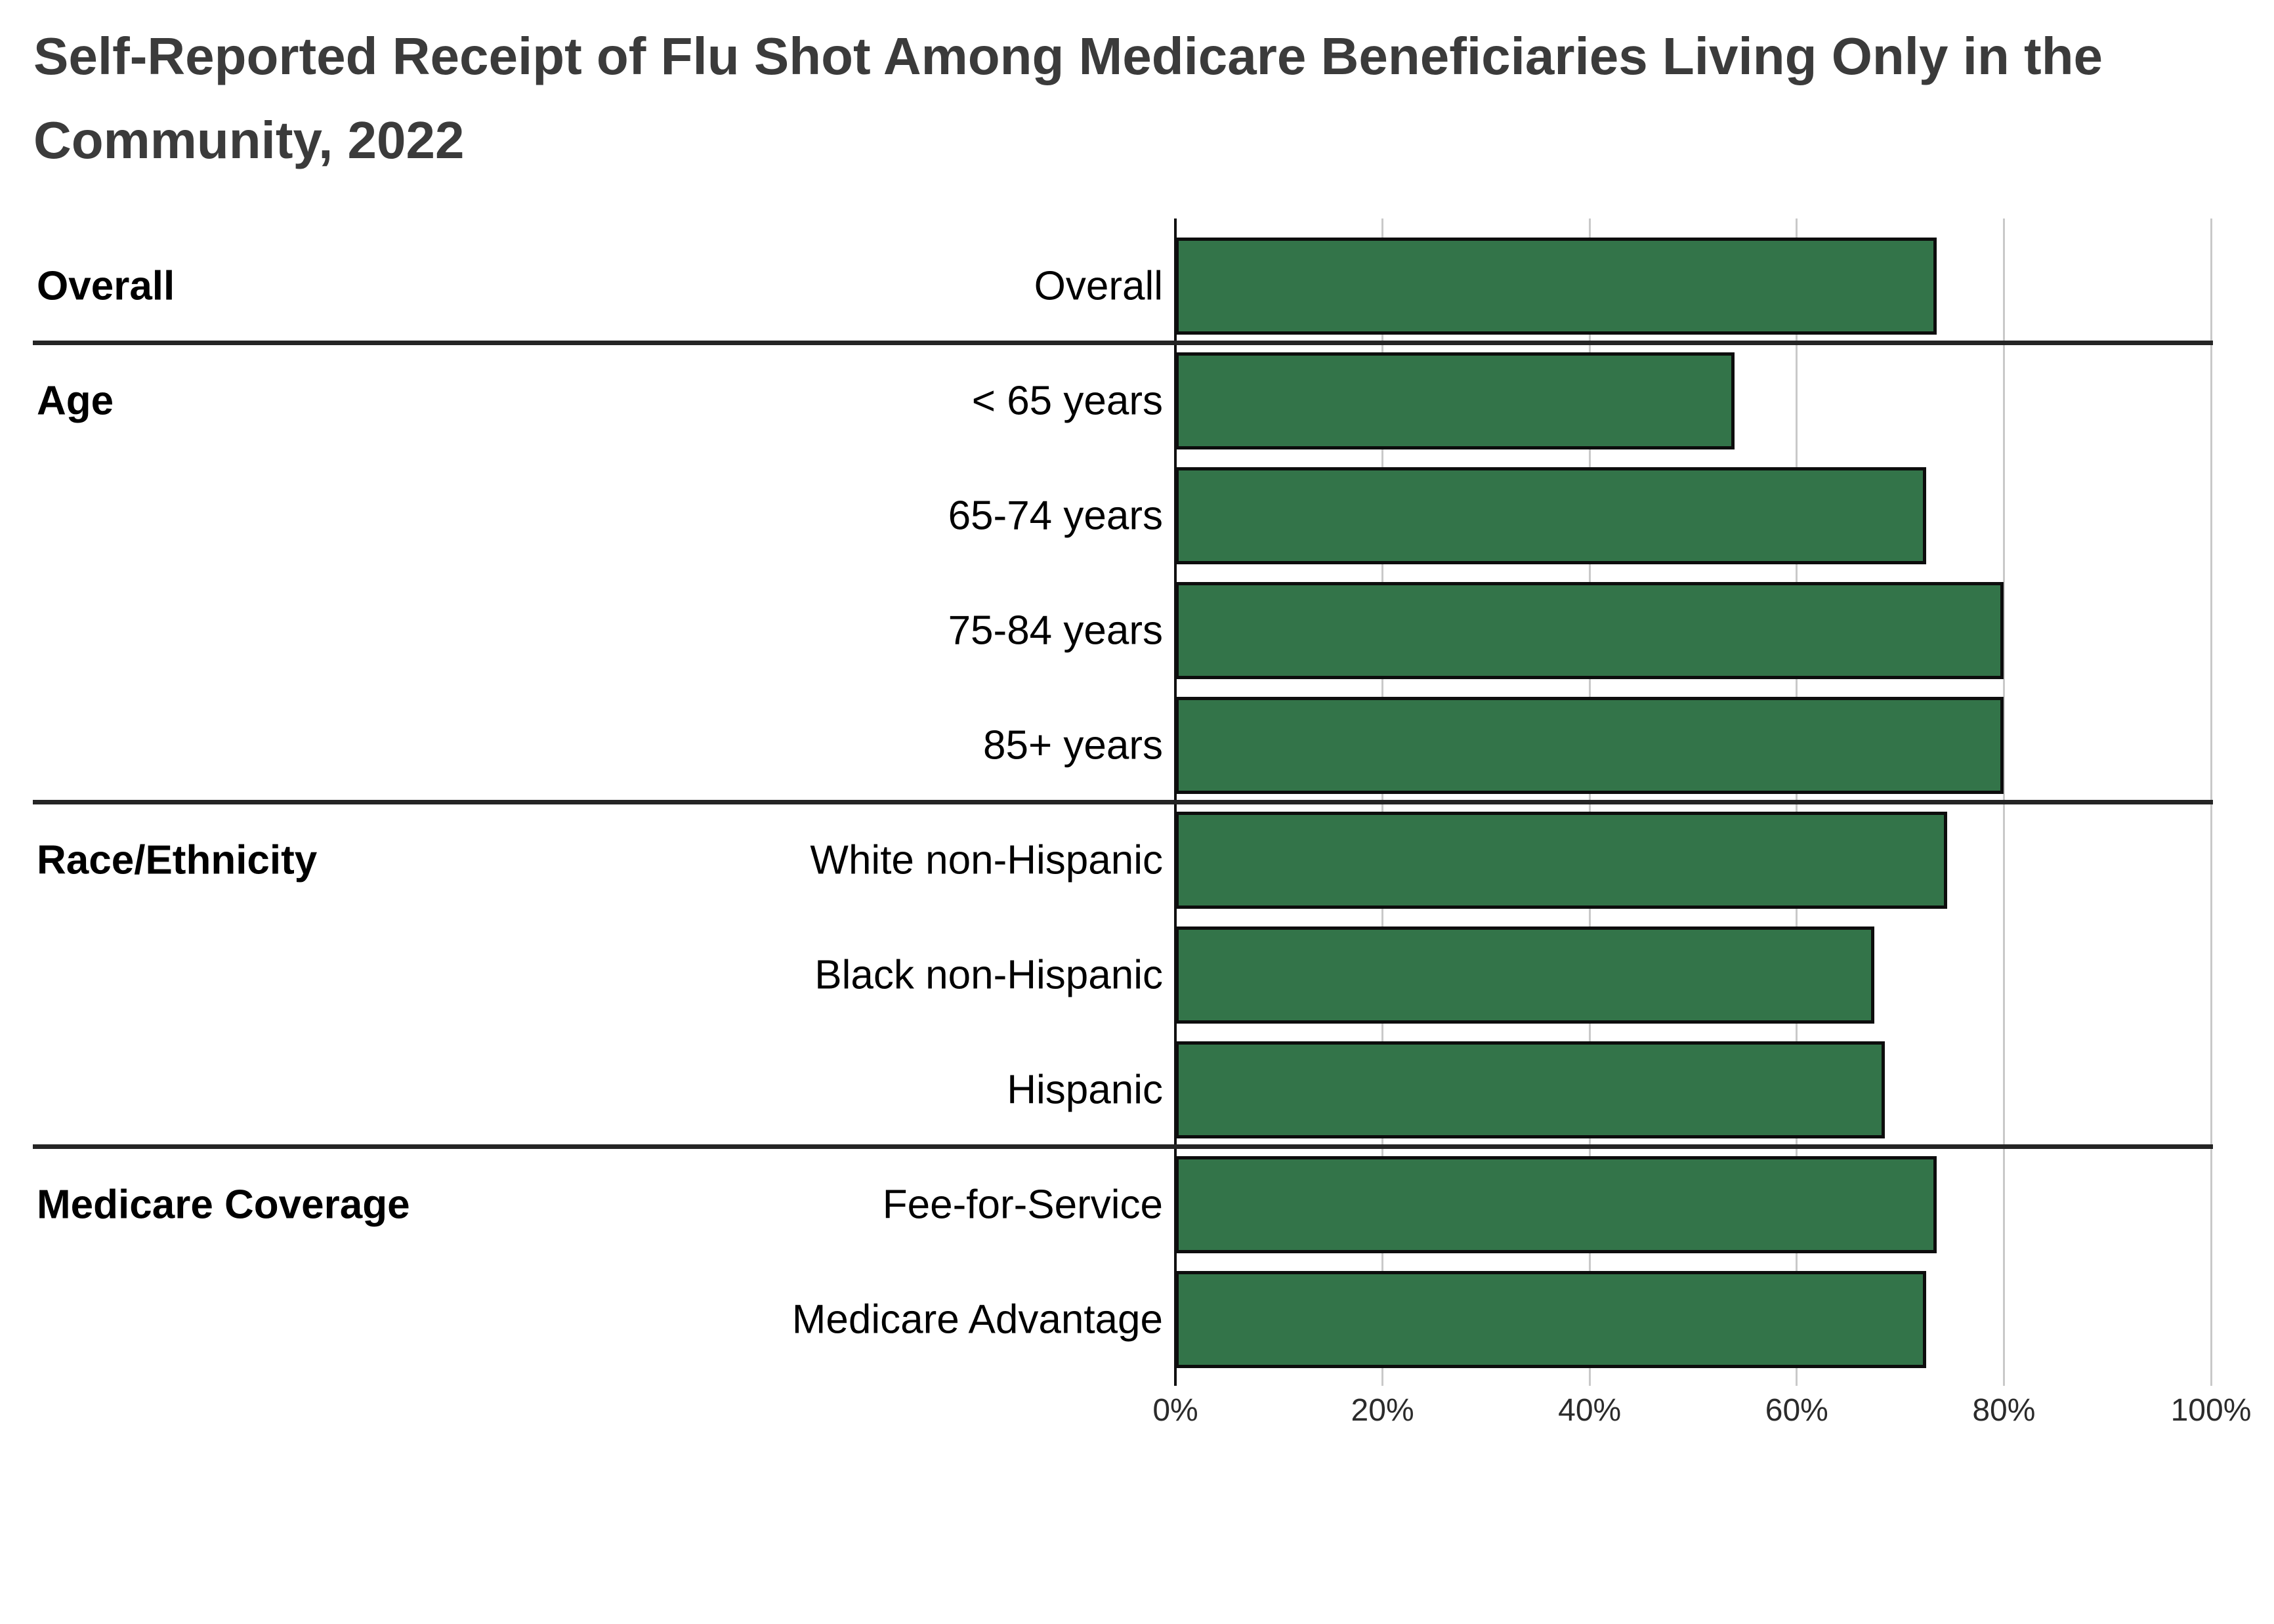 This screenshot has width=2274, height=1624. Describe the element at coordinates (1055, 631) in the screenshot. I see `row-label-75-84-years: 75-84 years` at that location.